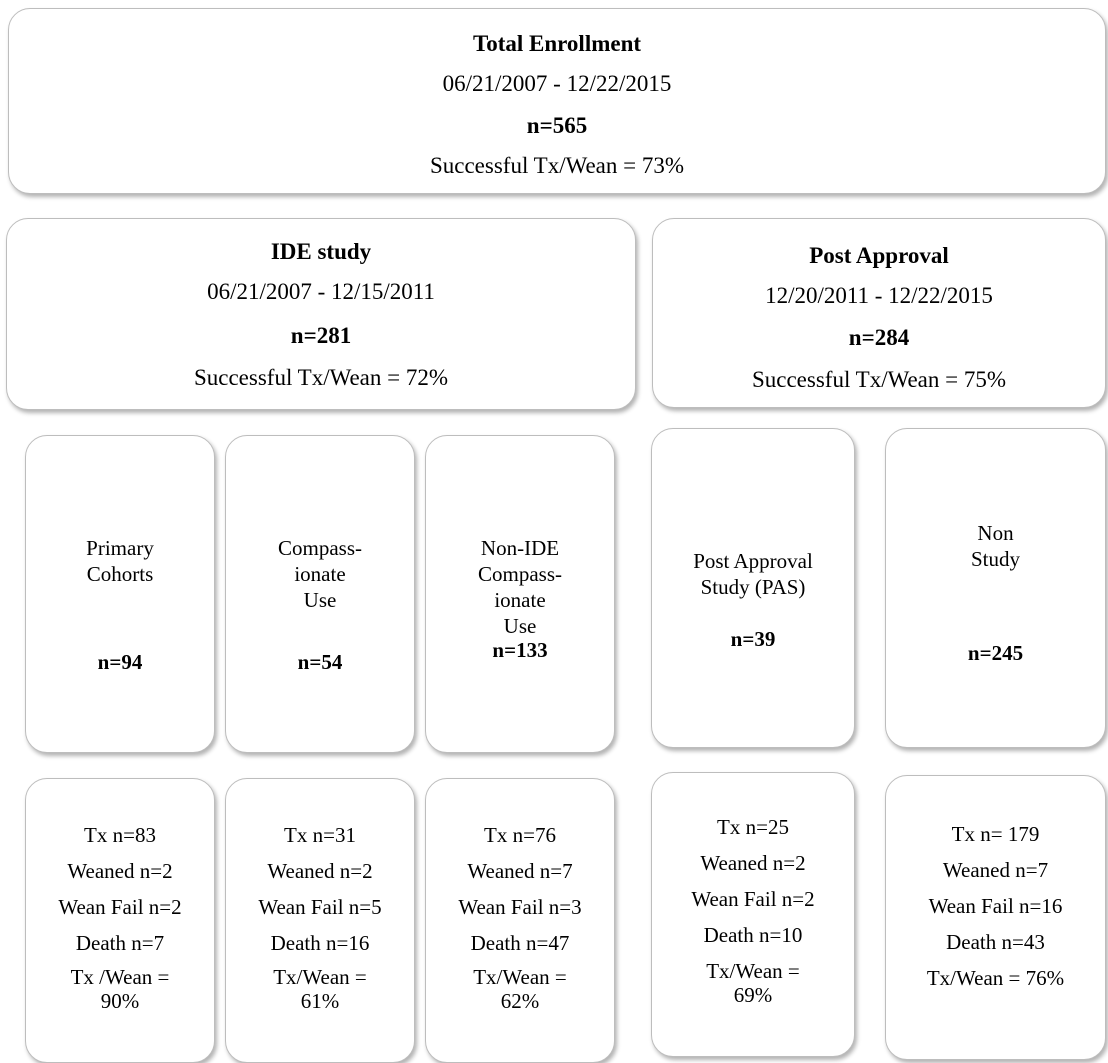  I want to click on group-label-line: Study, so click(995, 559).